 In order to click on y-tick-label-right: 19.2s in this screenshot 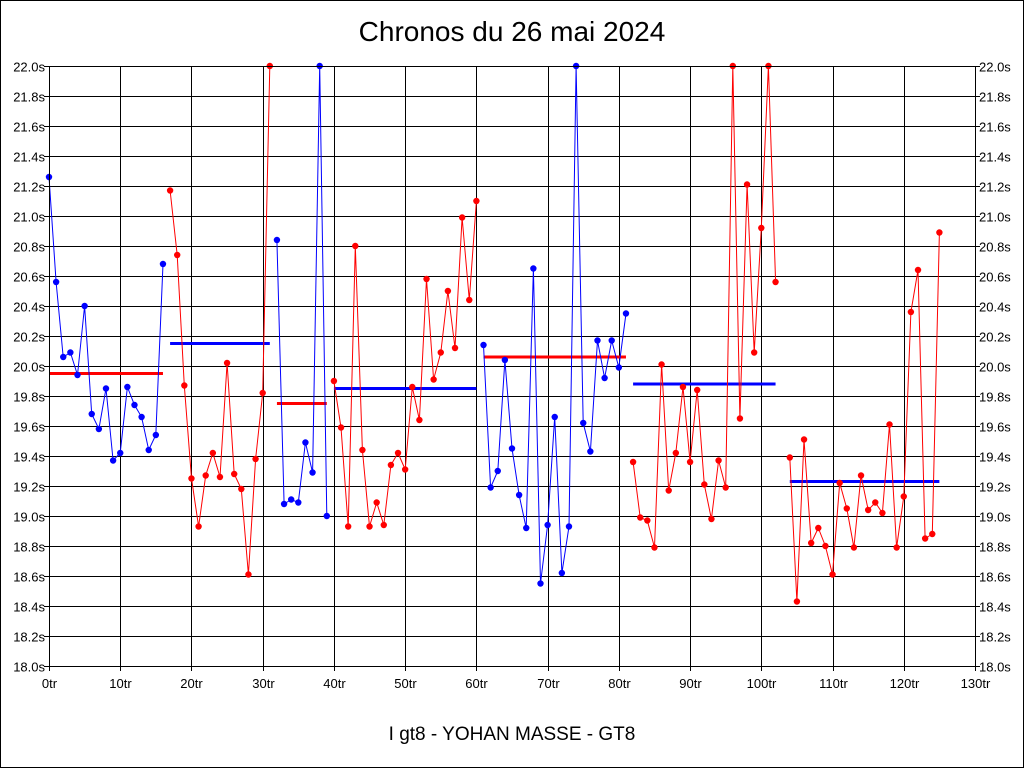, I will do `click(995, 487)`.